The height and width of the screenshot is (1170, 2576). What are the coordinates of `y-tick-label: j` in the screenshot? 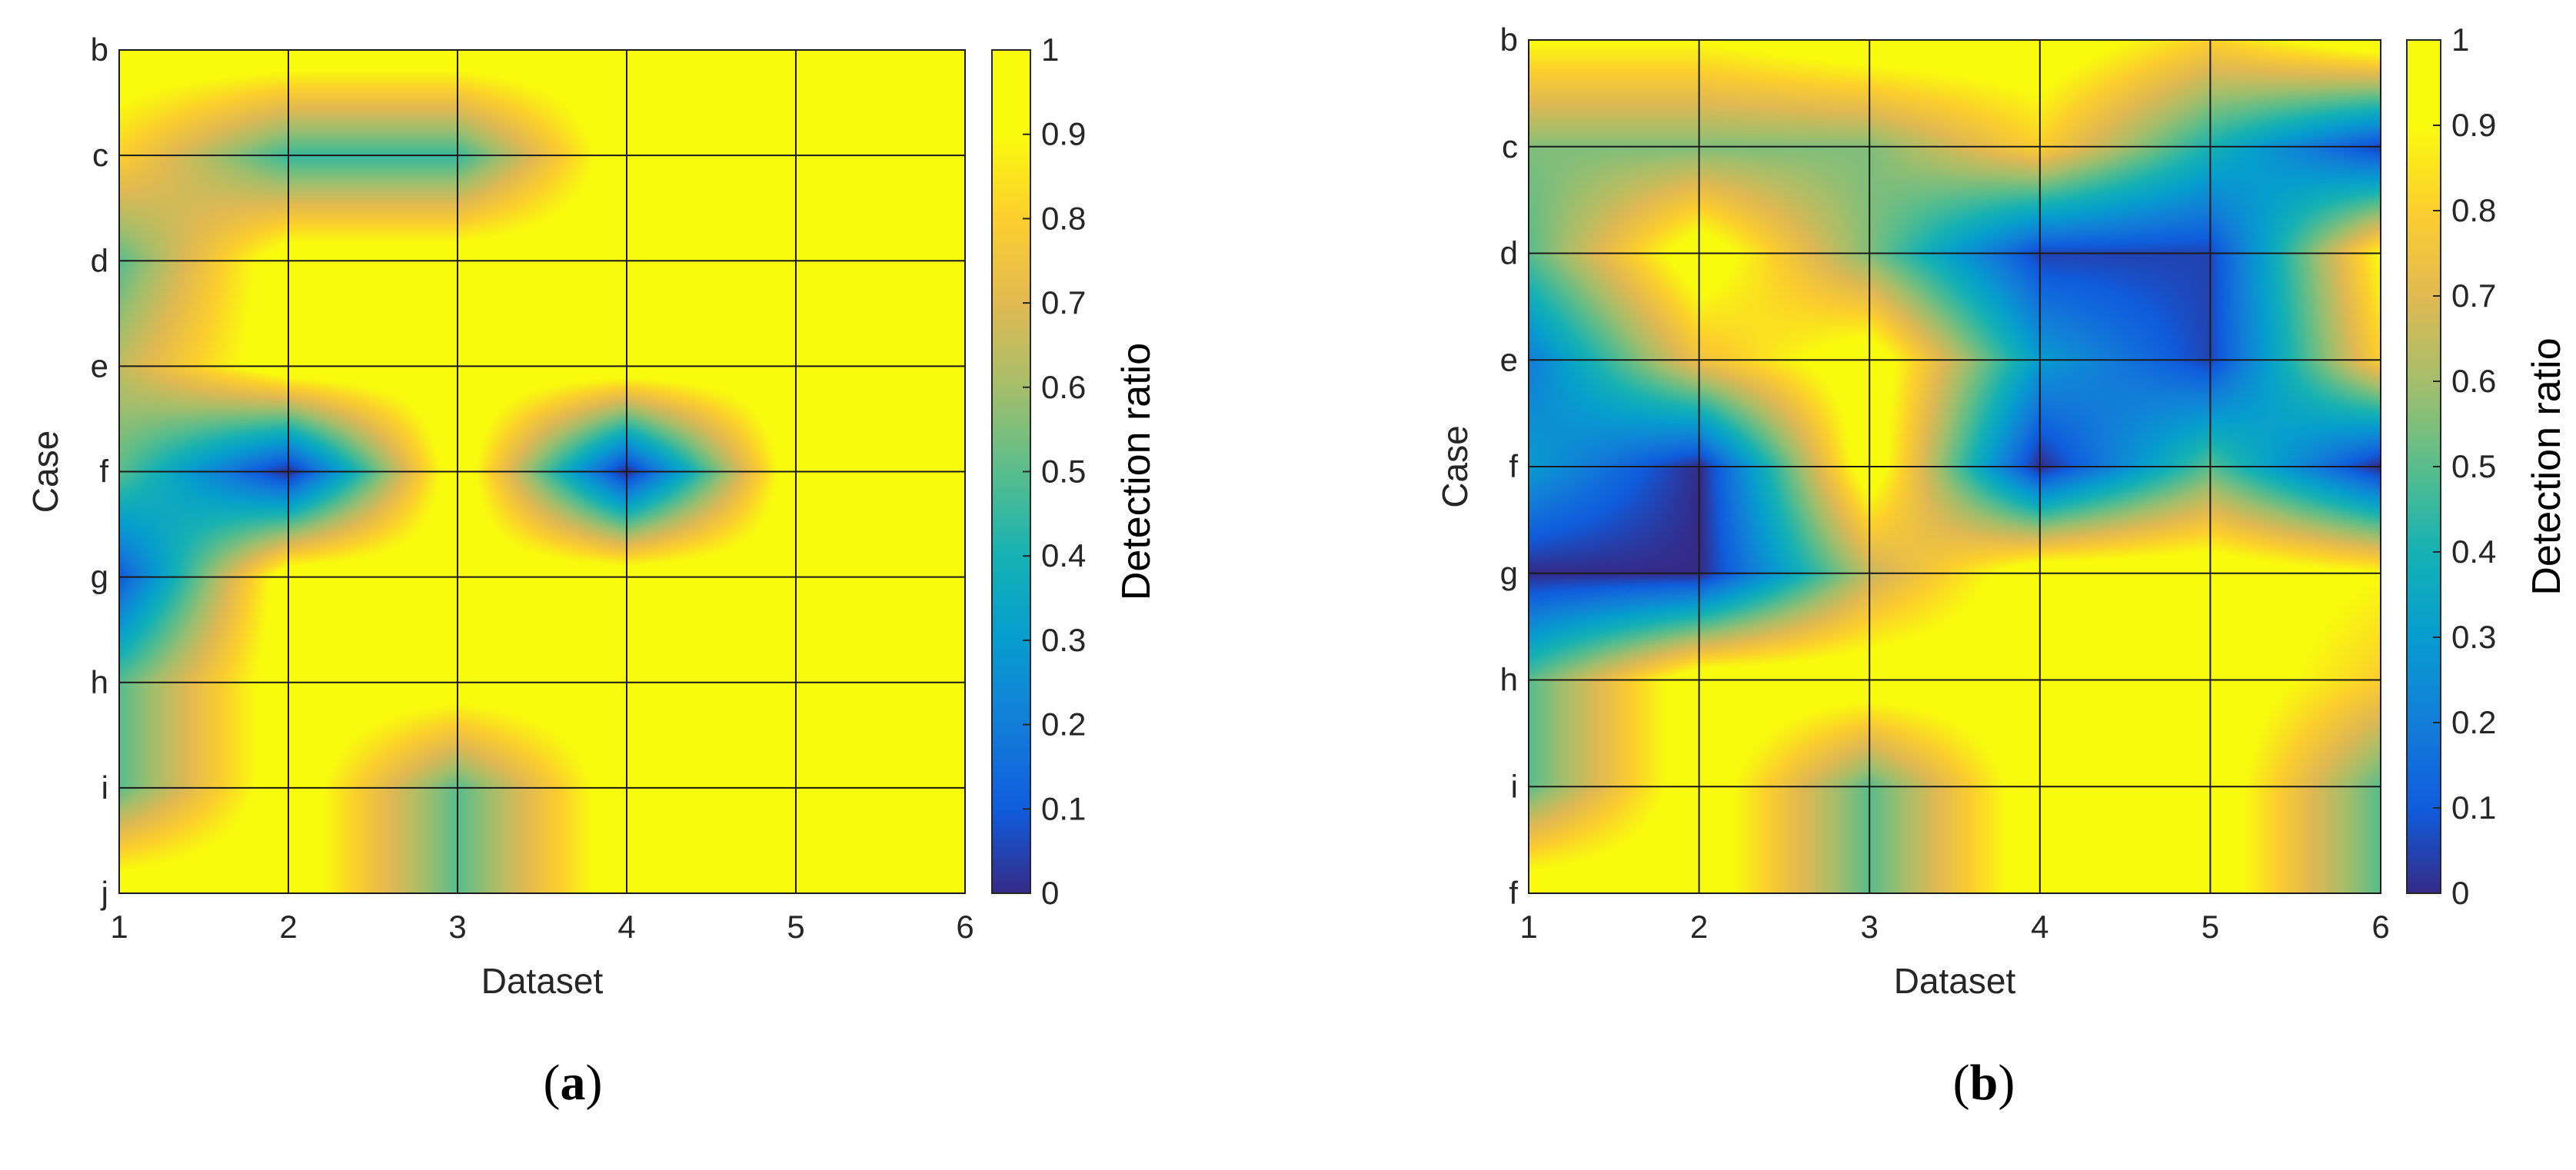 It's located at (104, 893).